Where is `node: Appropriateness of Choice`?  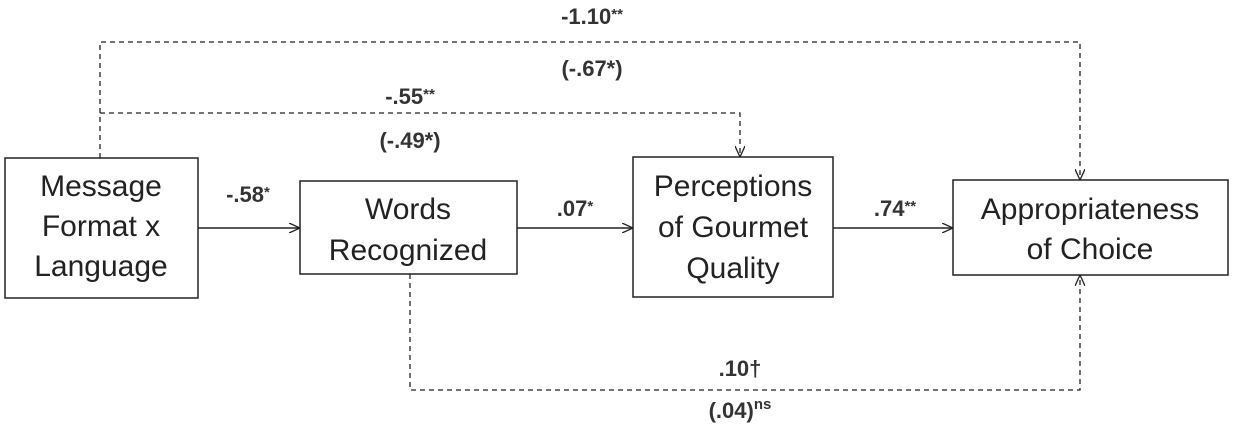
node: Appropriateness of Choice is located at coordinates (1090, 227).